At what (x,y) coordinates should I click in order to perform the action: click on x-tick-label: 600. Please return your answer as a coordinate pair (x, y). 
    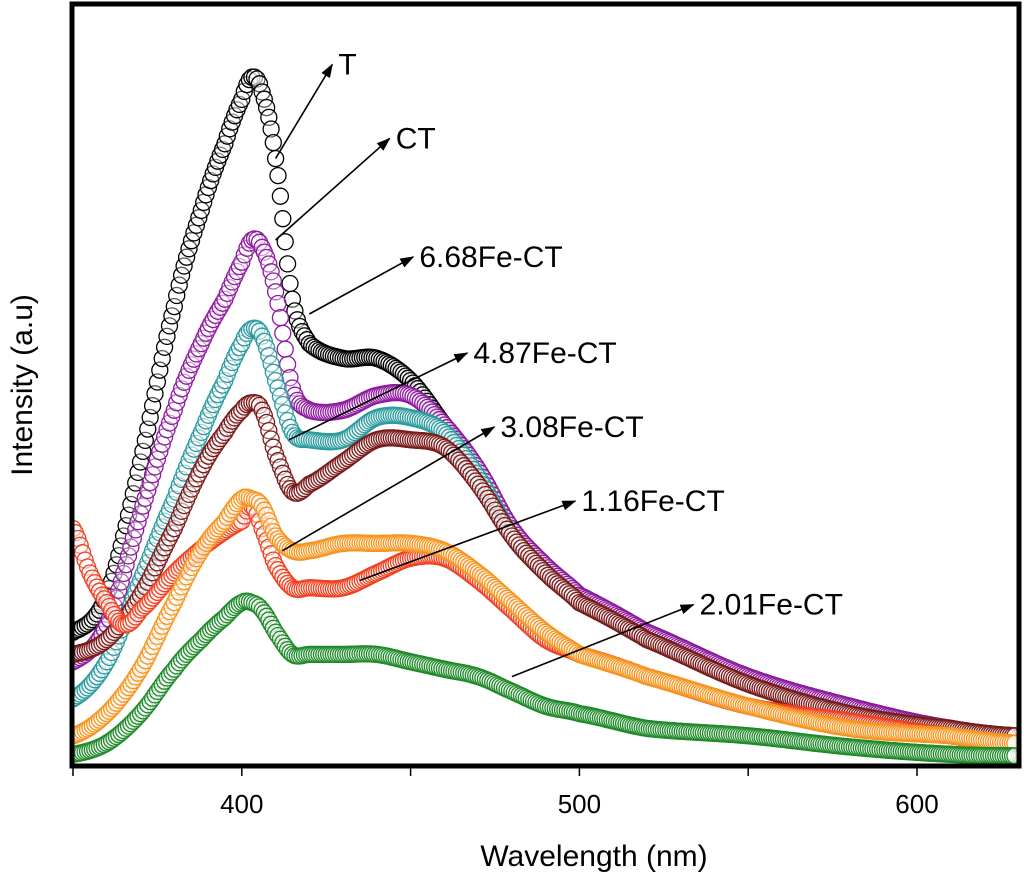
    Looking at the image, I should click on (916, 804).